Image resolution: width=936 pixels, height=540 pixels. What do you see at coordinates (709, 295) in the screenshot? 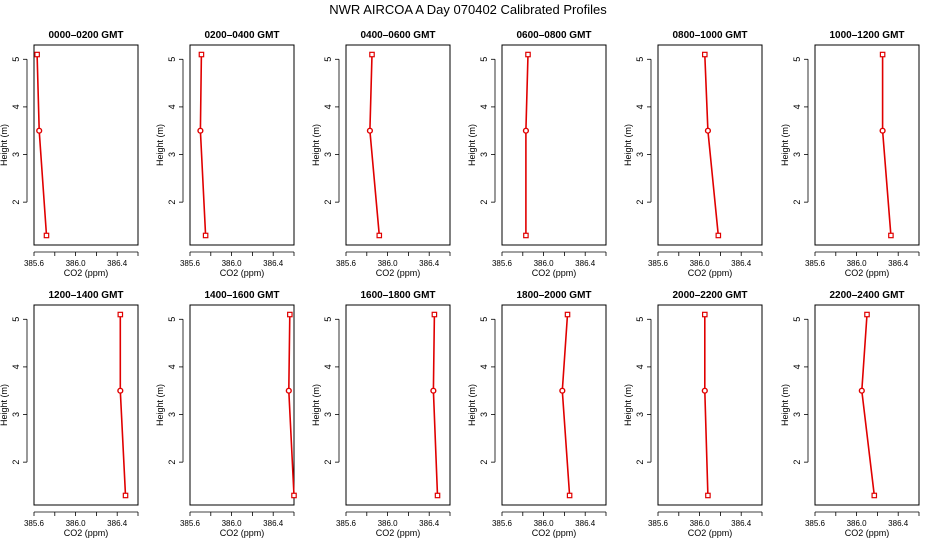
I see `panel-title: 2000–2200 GMT` at bounding box center [709, 295].